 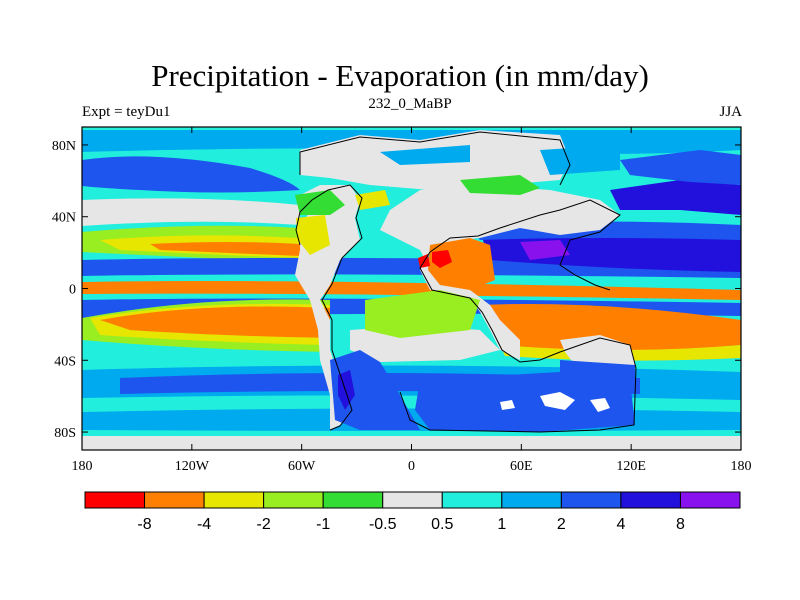 What do you see at coordinates (442, 259) in the screenshot?
I see `north-africa-core` at bounding box center [442, 259].